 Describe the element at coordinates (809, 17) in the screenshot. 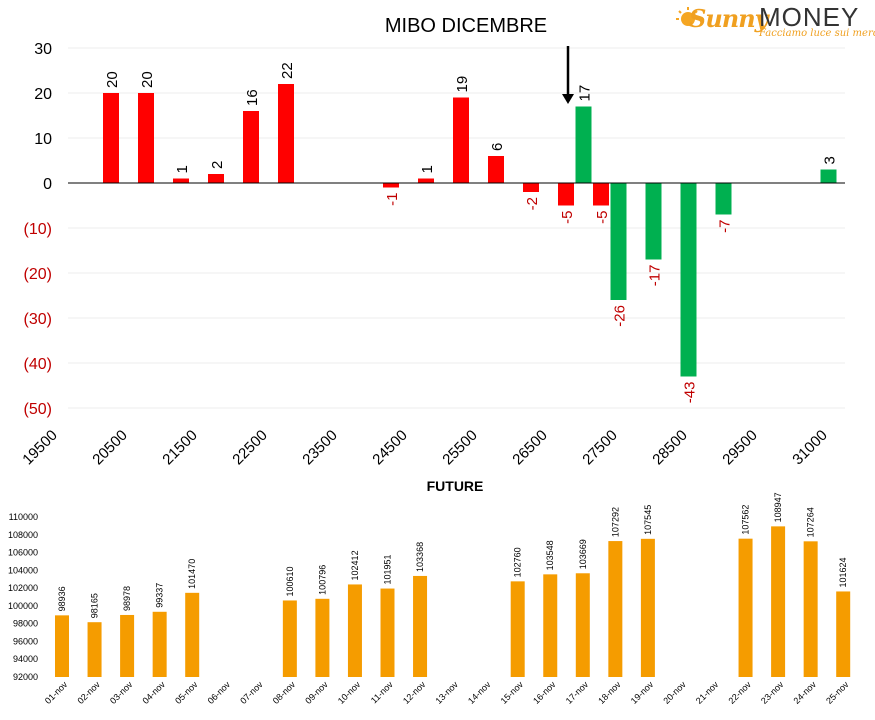

I see `logo-word-money: MONEY` at that location.